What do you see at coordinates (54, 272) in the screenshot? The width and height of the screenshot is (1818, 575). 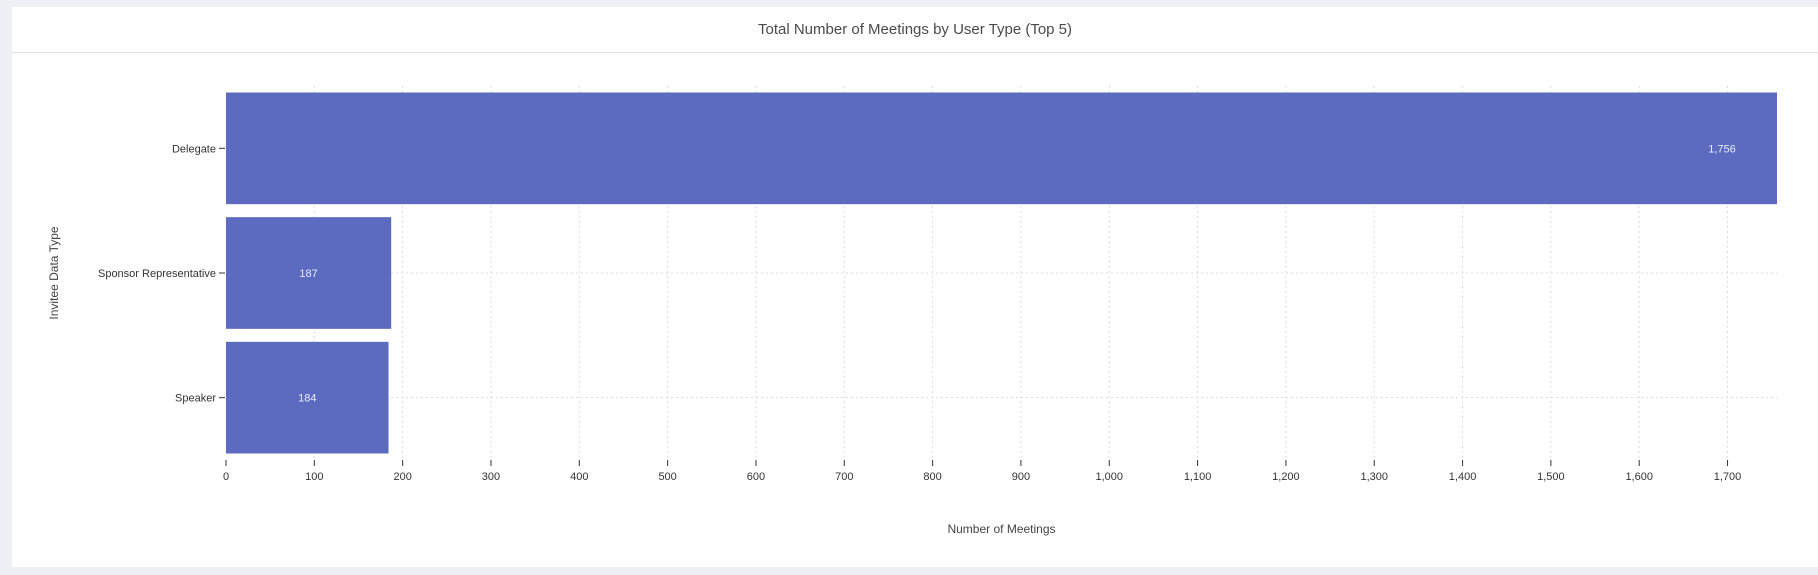 I see `y-axis-title: Invitee Data Type` at bounding box center [54, 272].